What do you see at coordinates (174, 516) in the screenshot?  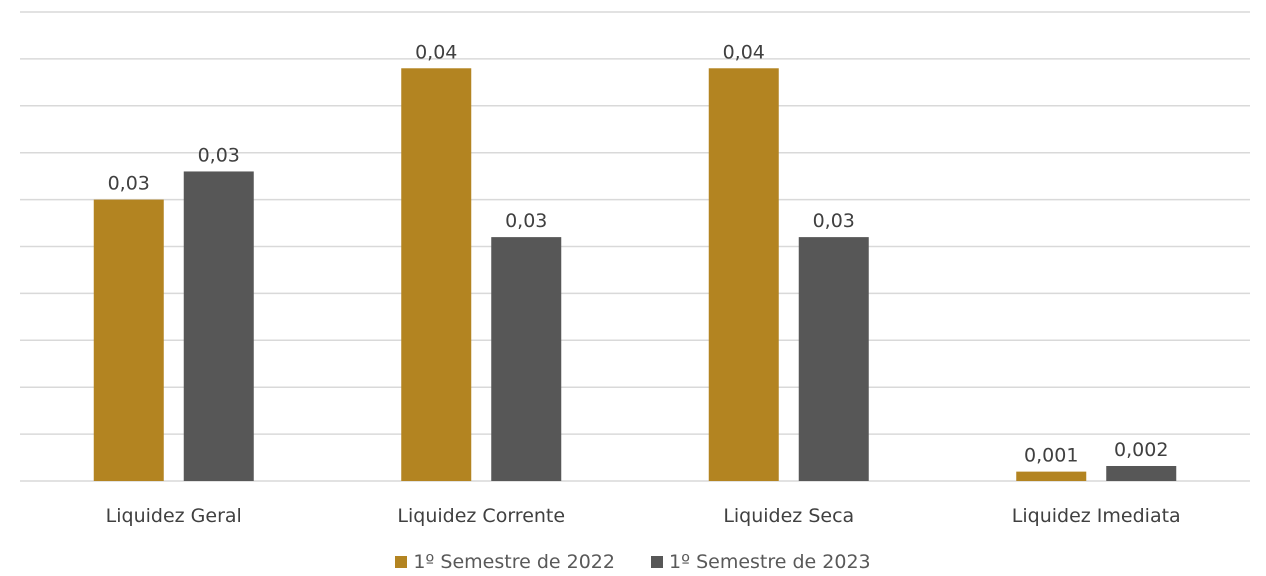 I see `x-tick-label: Liquidez Geral` at bounding box center [174, 516].